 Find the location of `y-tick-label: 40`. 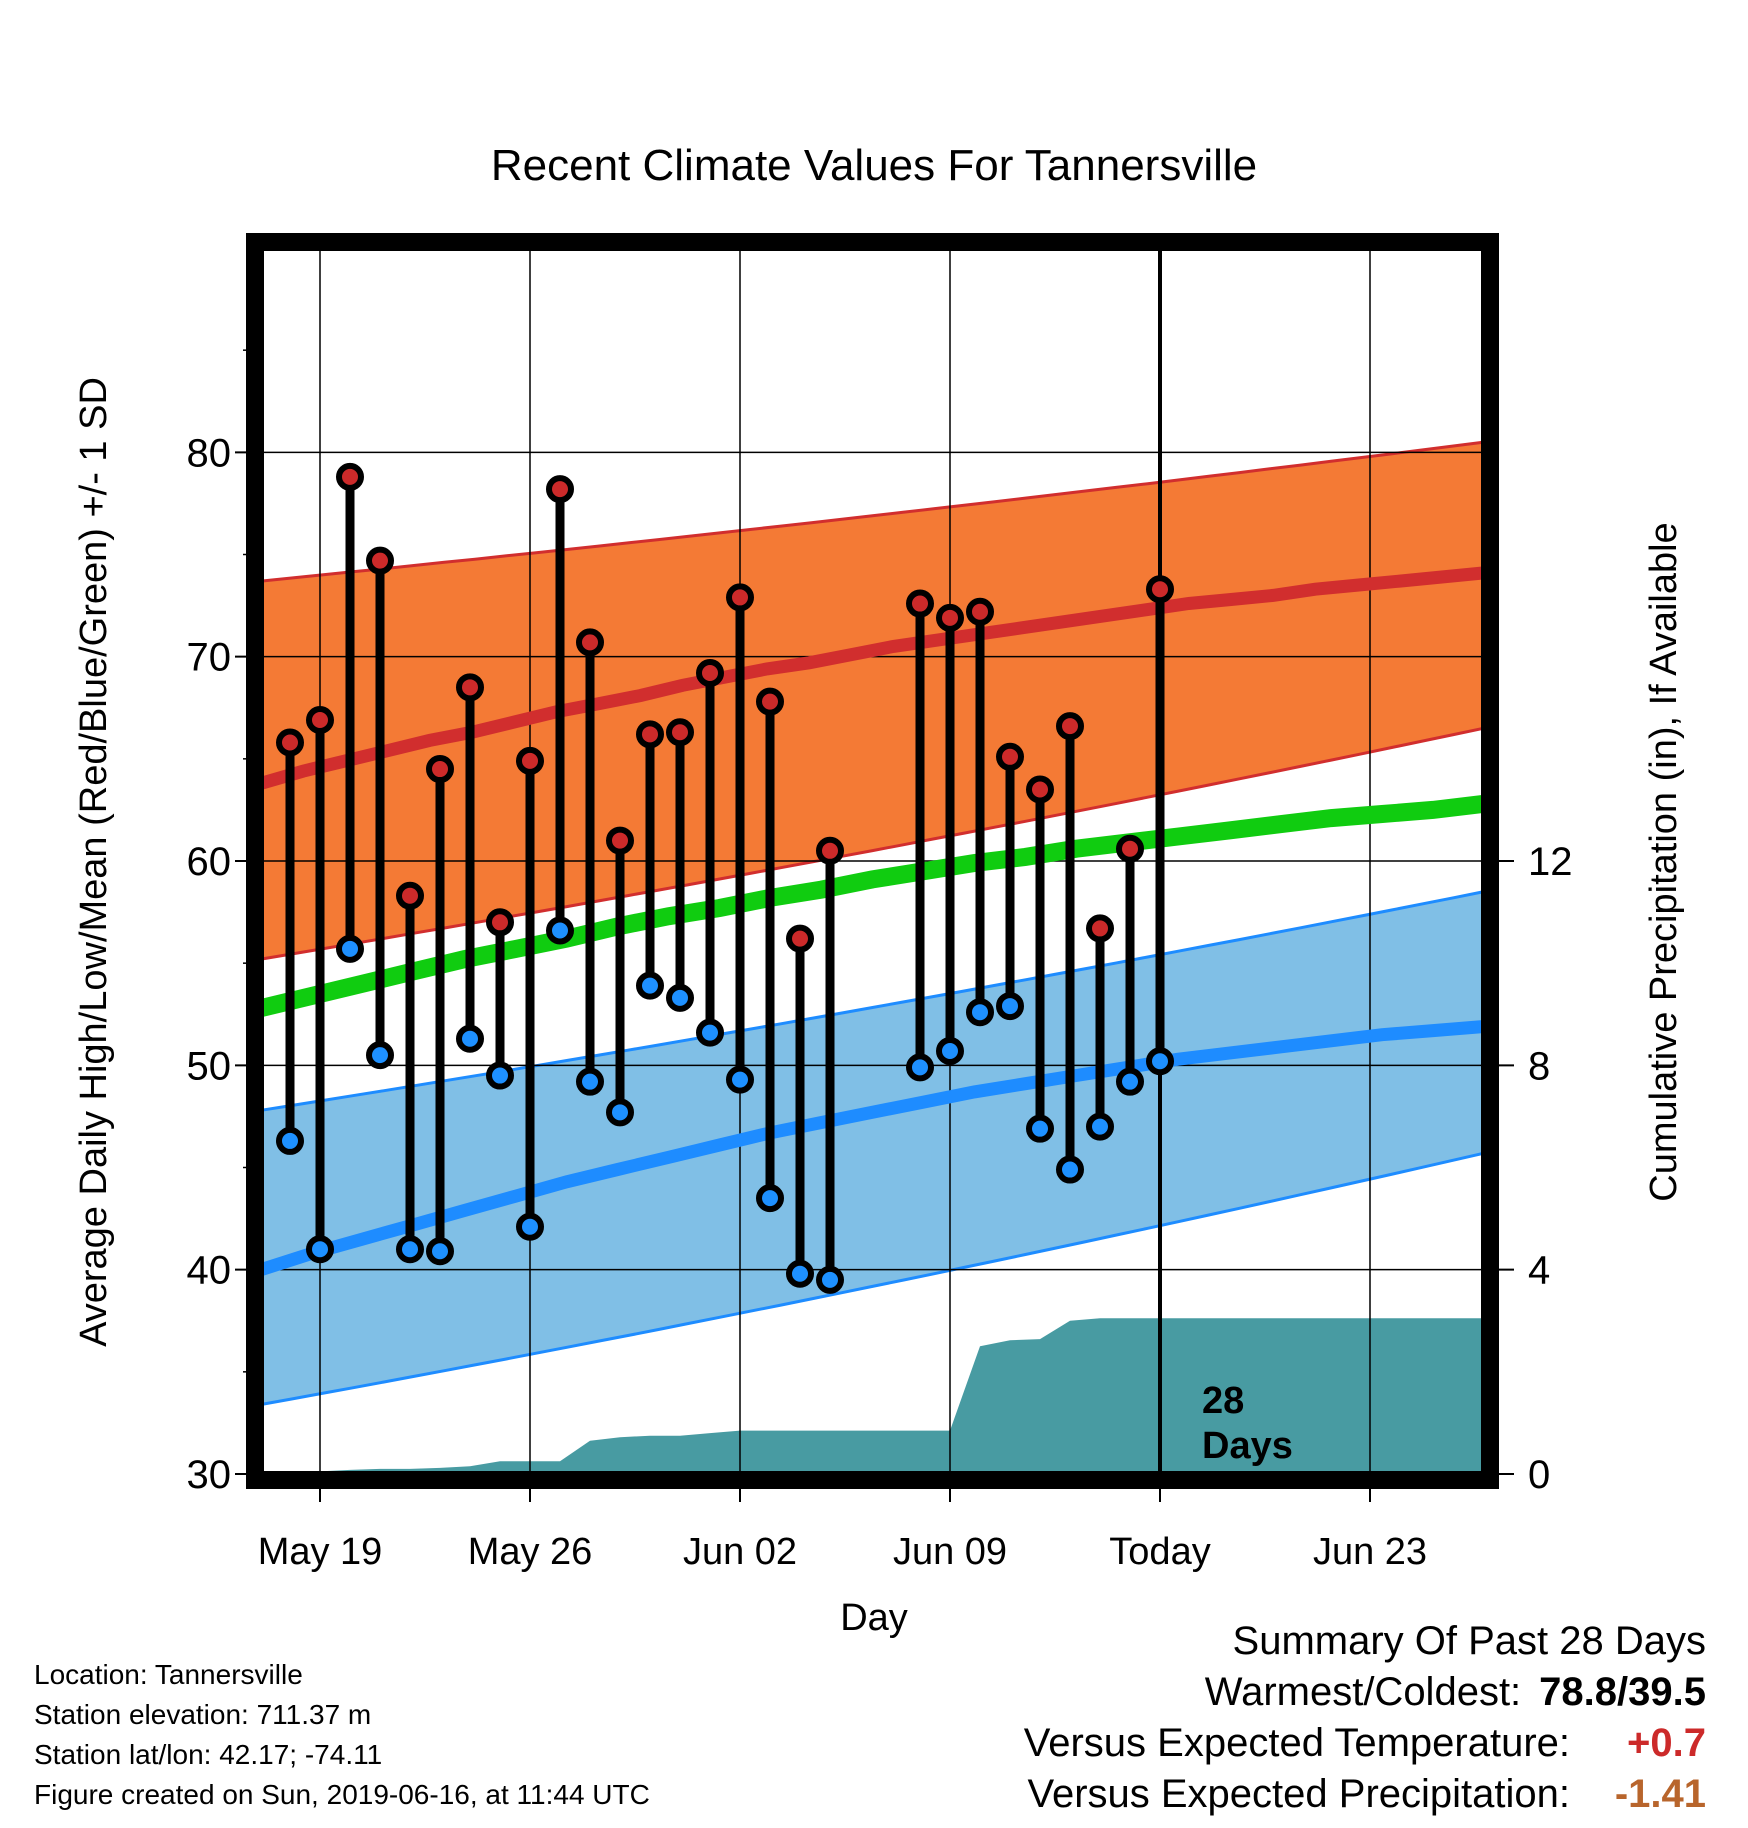

y-tick-label: 40 is located at coordinates (209, 1271).